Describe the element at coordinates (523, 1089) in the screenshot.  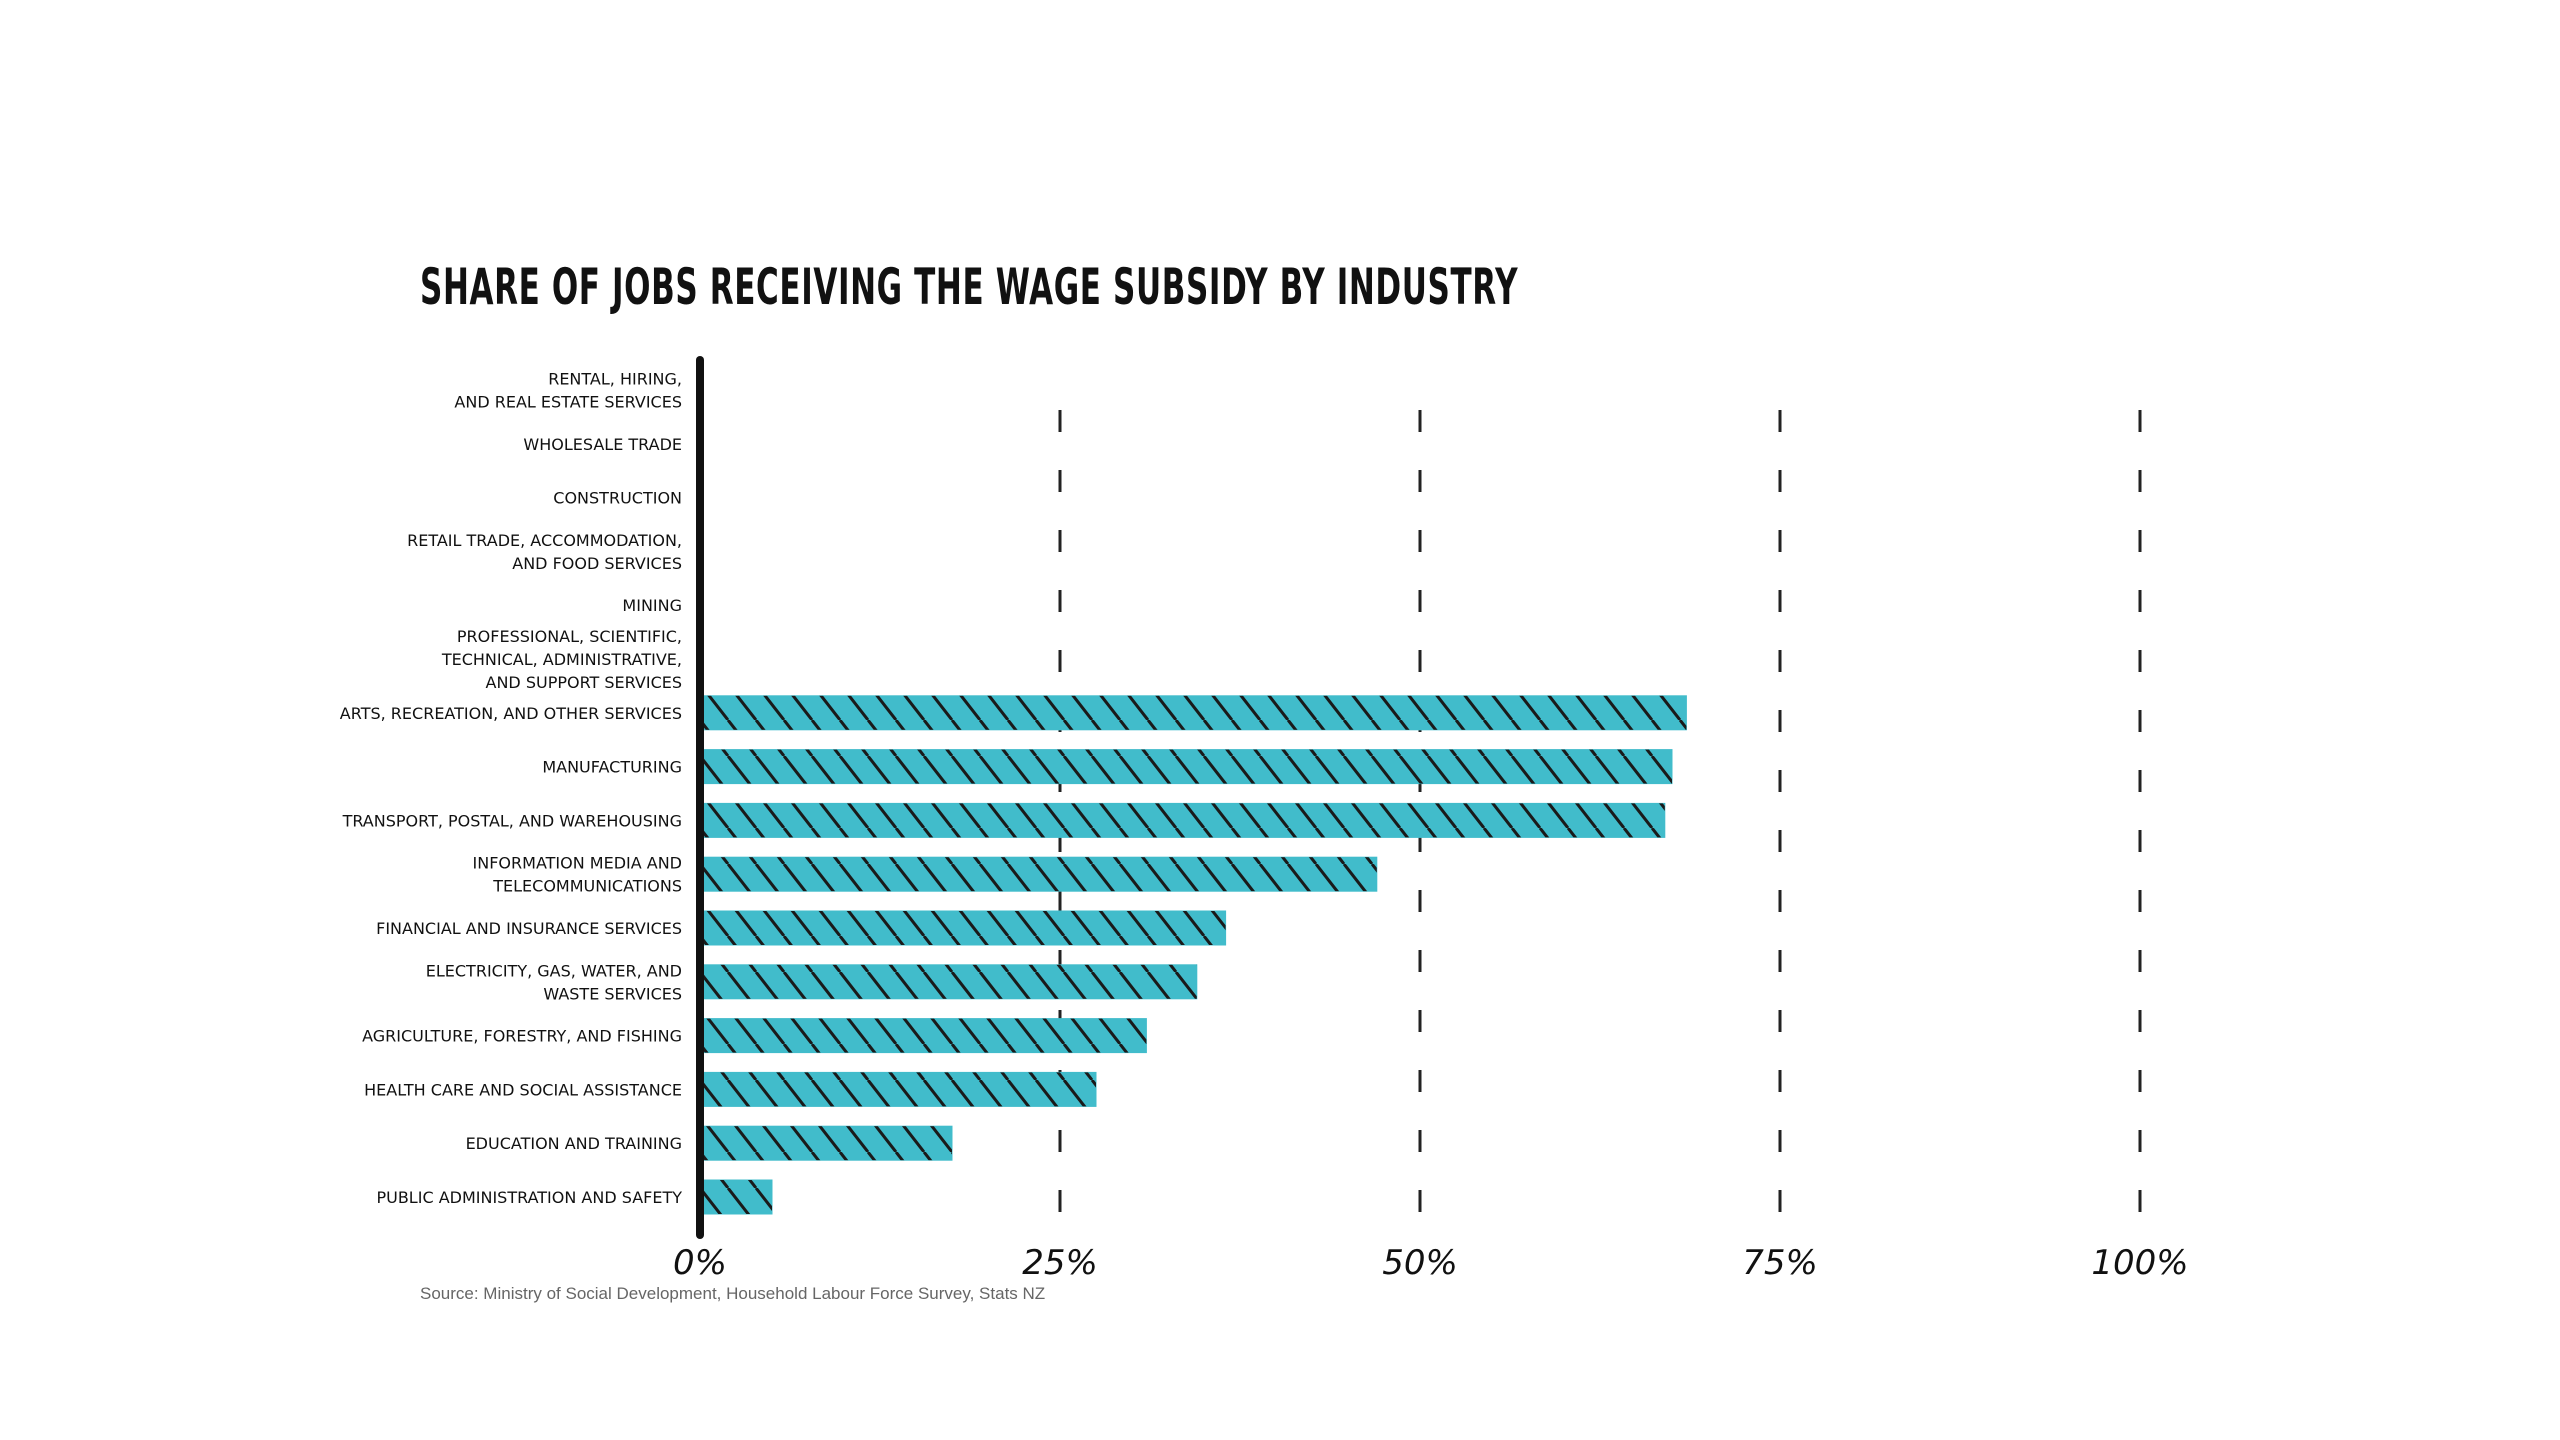
I see `category-label-13: HEALTH CARE AND SOCIAL ASSISTANCE` at that location.